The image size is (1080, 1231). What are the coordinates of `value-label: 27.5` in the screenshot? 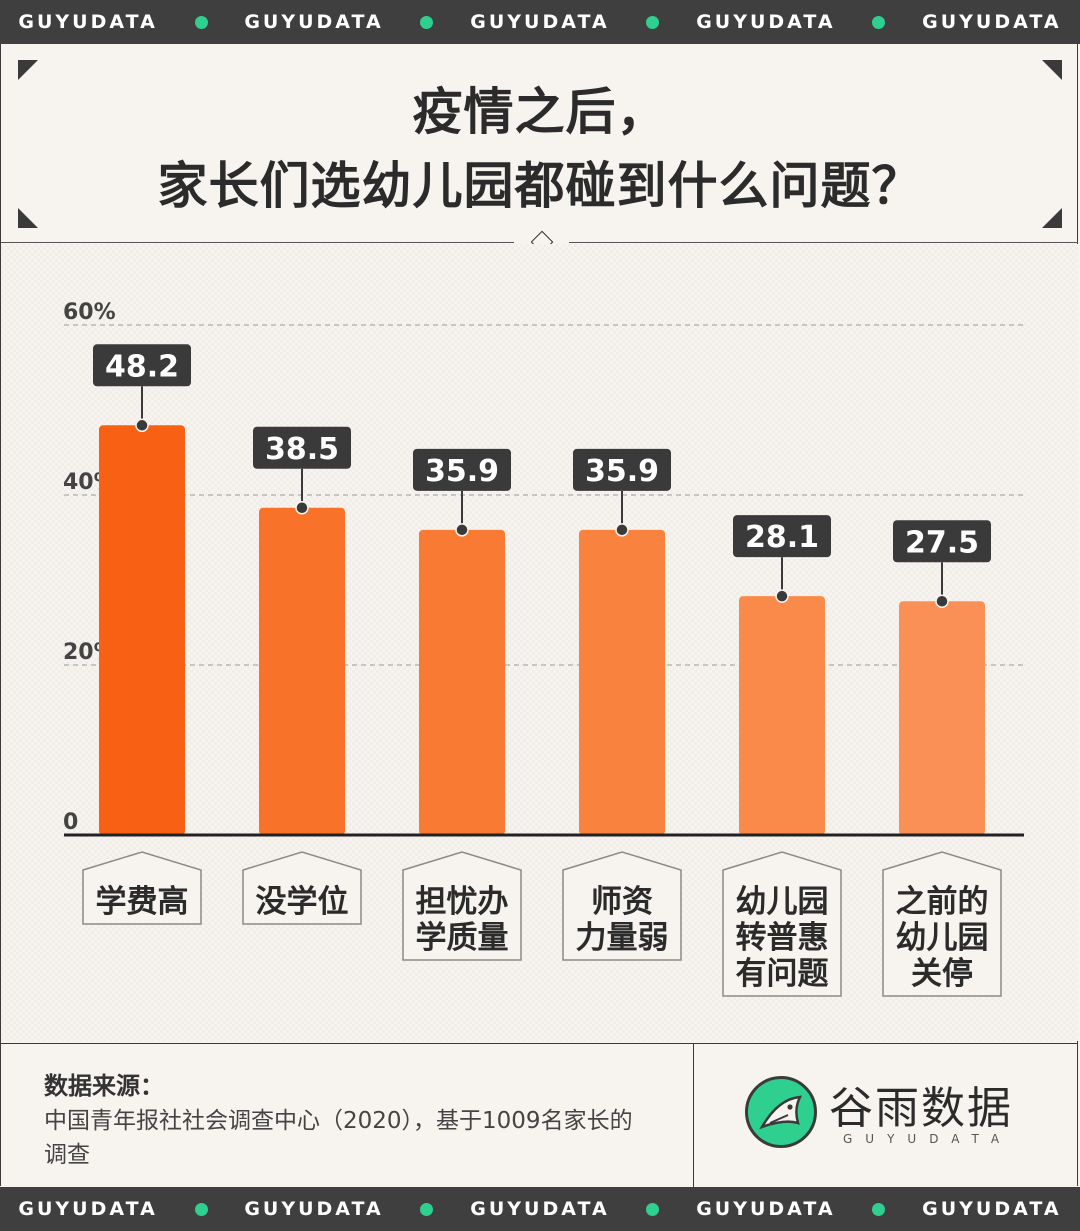 It's located at (942, 542).